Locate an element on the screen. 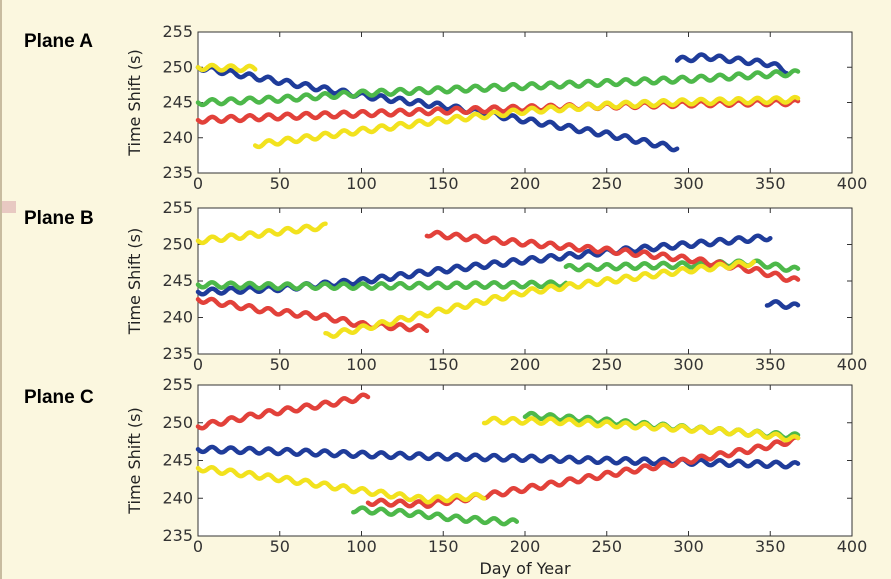 This screenshot has width=891, height=579. x-axis-label: Day of Year is located at coordinates (524, 568).